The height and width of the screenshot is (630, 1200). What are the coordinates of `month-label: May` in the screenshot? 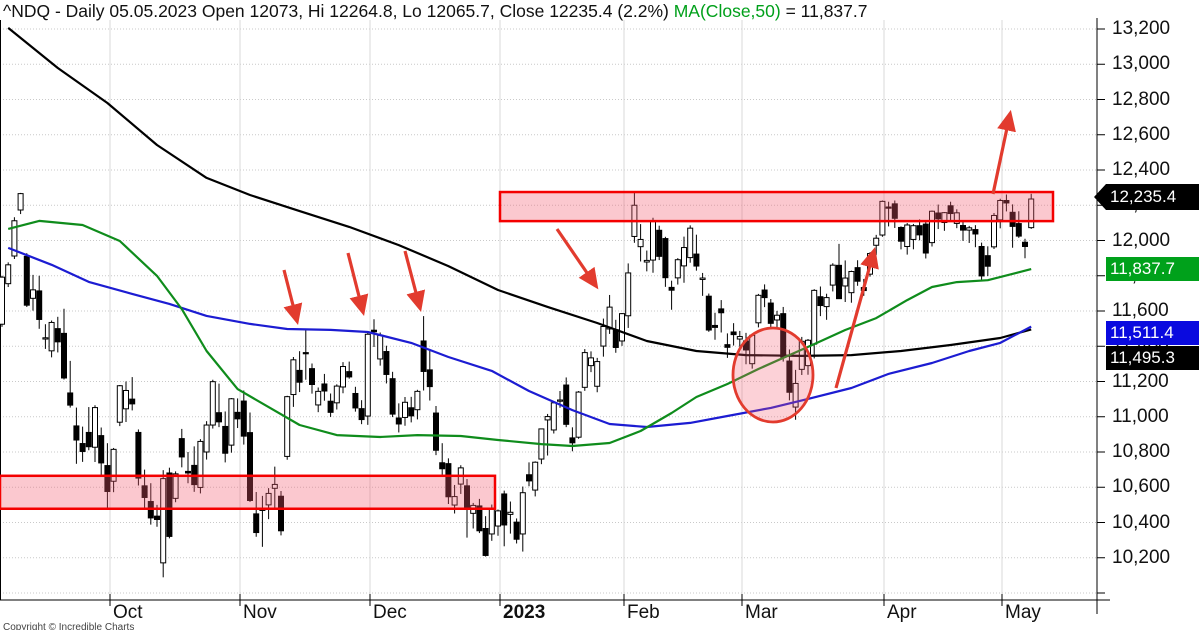 It's located at (1023, 612).